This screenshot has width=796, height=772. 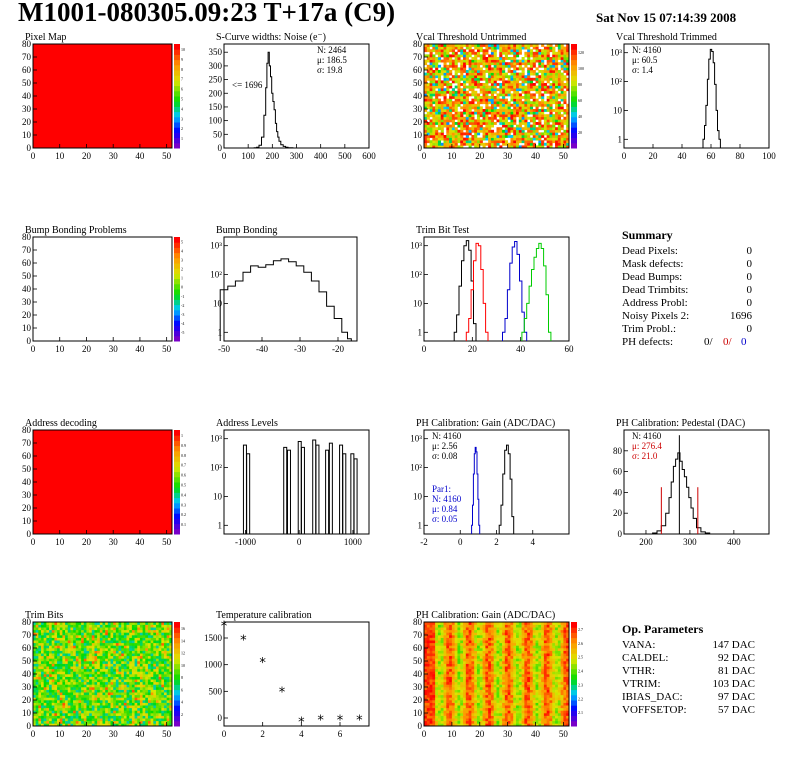 I want to click on color-scale-label: 8, so click(x=182, y=677).